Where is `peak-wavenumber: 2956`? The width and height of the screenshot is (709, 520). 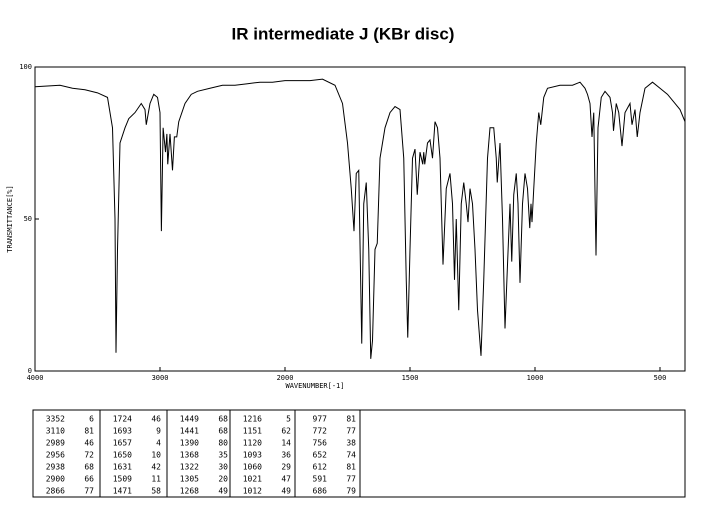 peak-wavenumber: 2956 is located at coordinates (55, 455).